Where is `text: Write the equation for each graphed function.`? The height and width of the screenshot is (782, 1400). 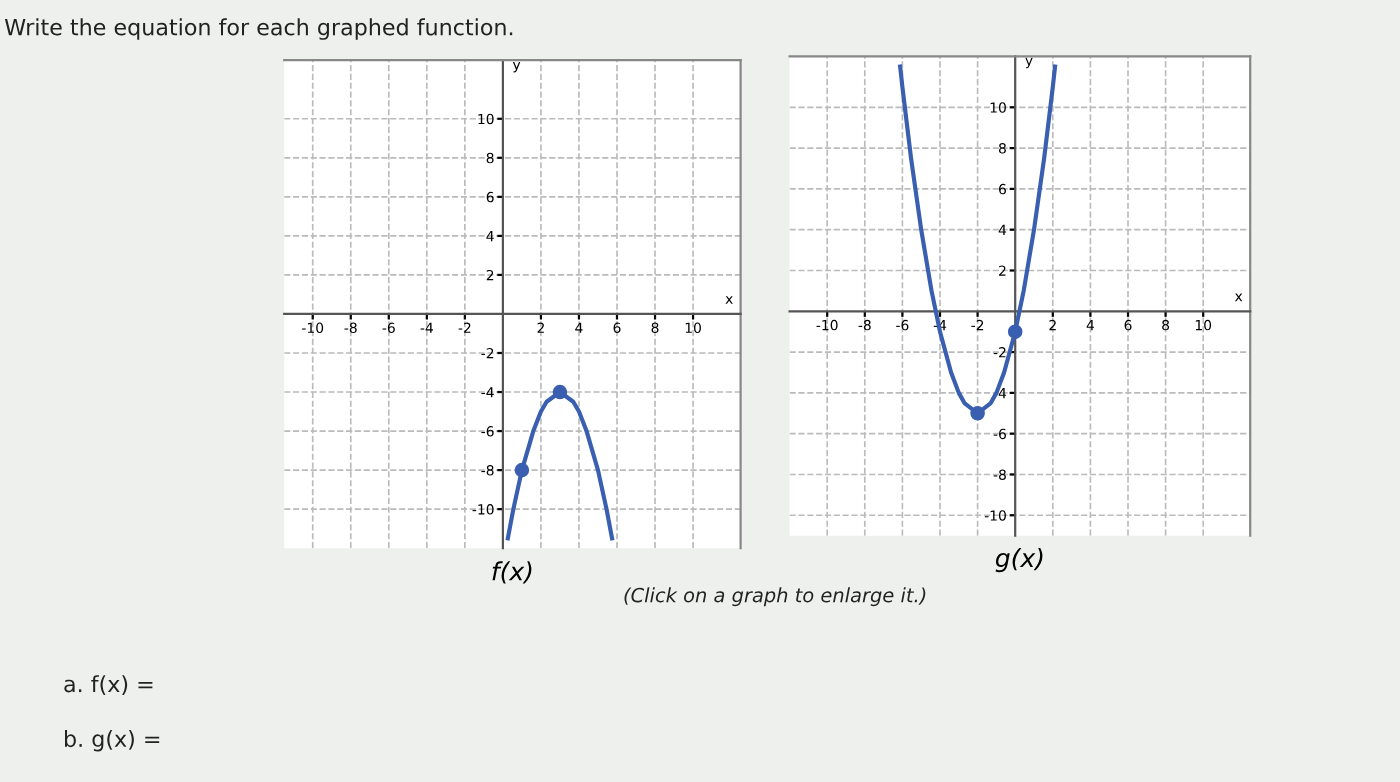 text: Write the equation for each graphed function. is located at coordinates (258, 29).